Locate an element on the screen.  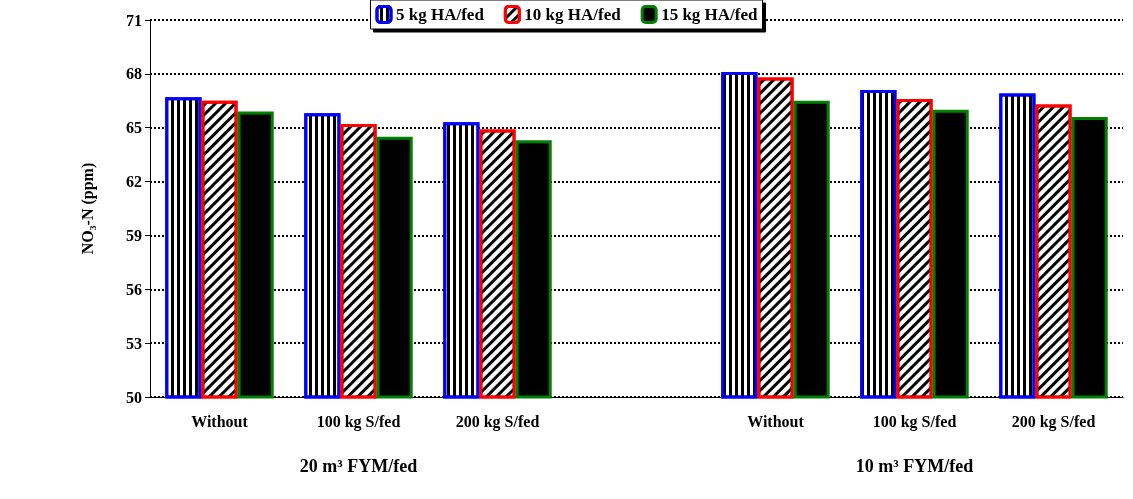
y-tick-label: 50 is located at coordinates (134, 397).